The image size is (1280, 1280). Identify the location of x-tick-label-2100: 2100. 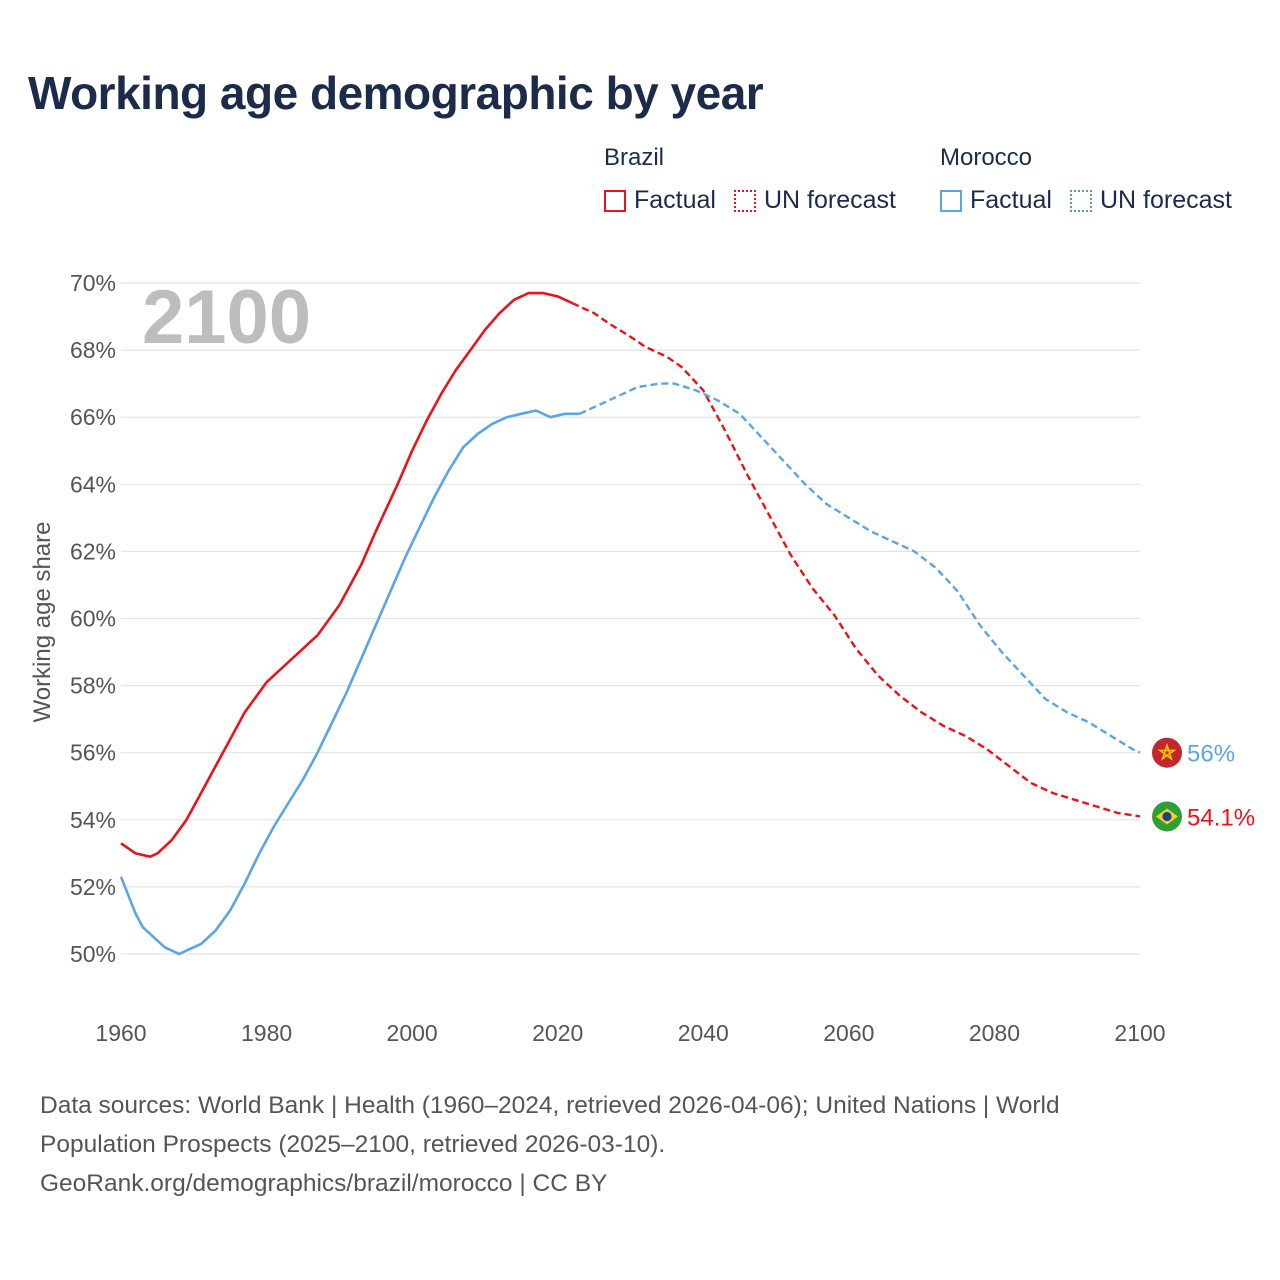
(1139, 1033).